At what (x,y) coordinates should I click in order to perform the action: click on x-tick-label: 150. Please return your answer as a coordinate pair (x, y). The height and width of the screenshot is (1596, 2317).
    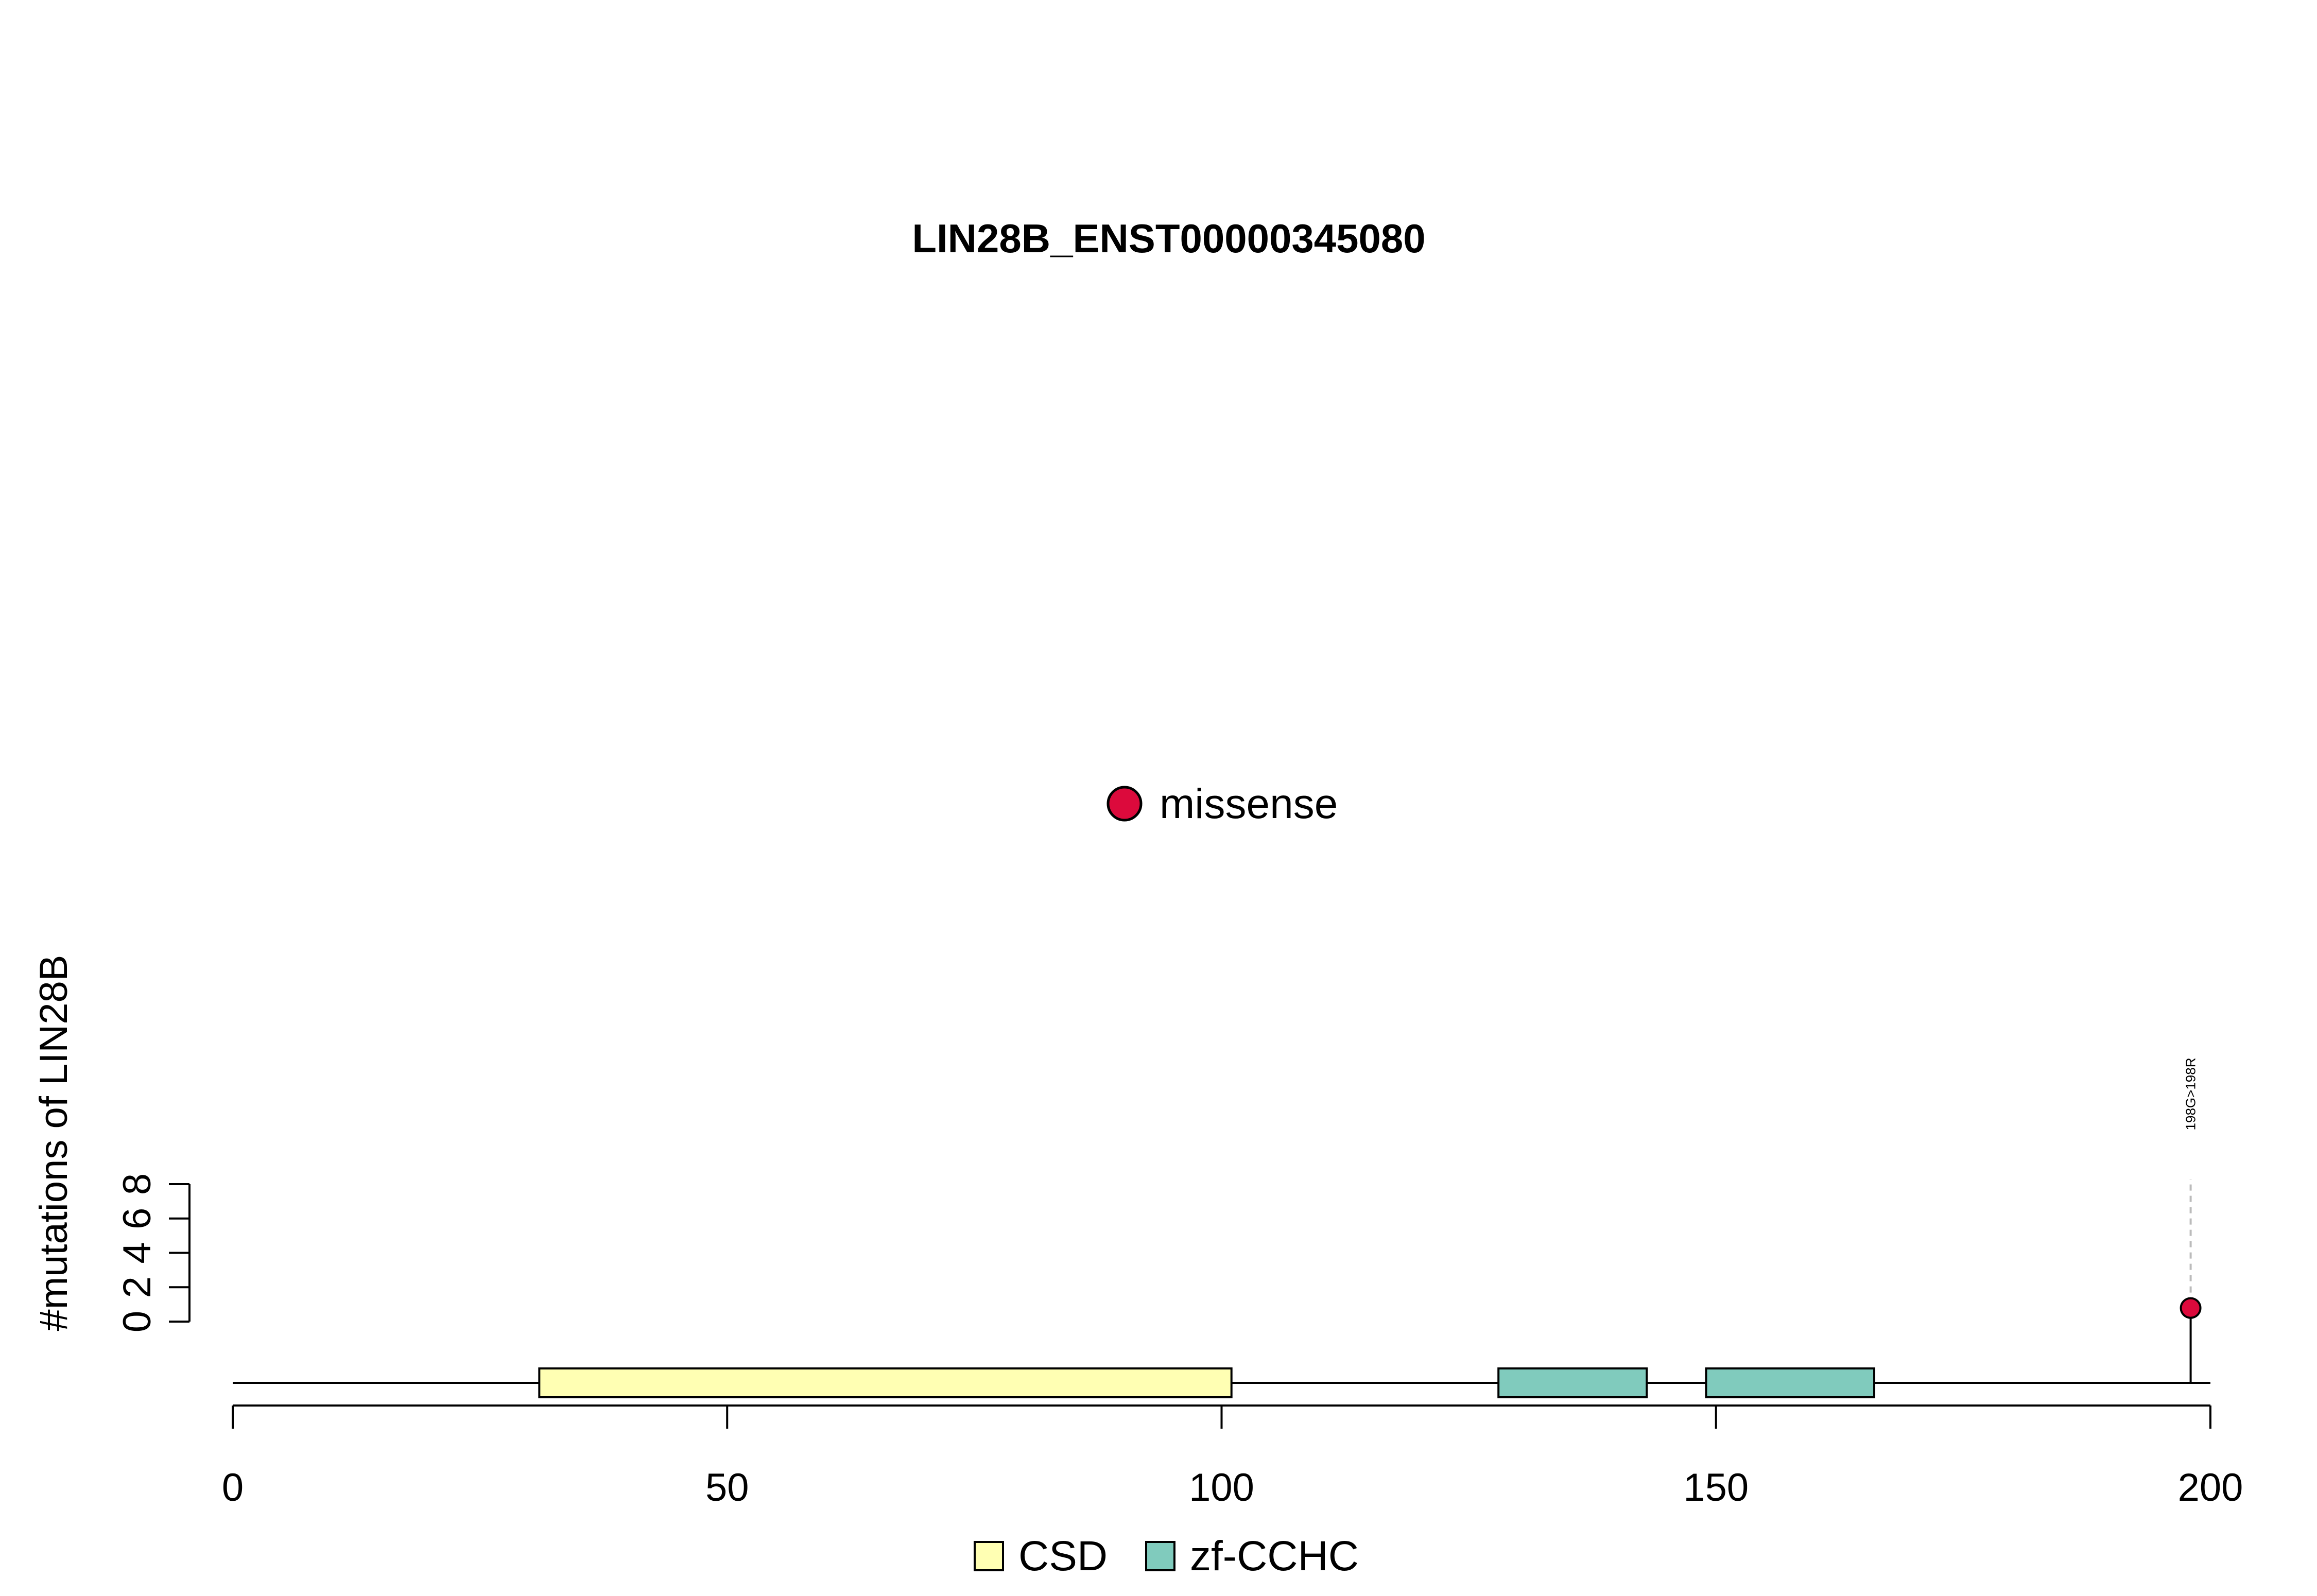
    Looking at the image, I should click on (1716, 1488).